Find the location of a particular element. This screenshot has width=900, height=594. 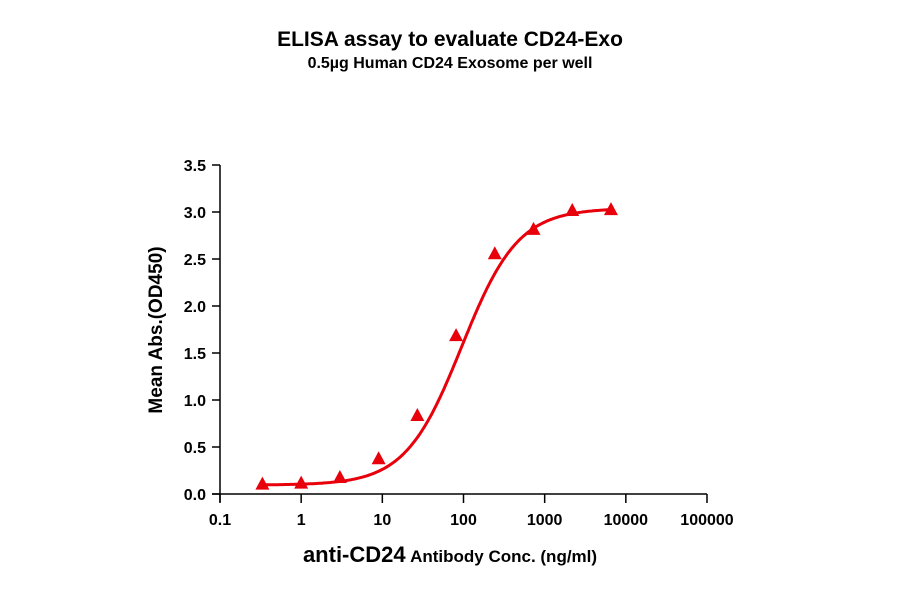

x-tick-label: 100 is located at coordinates (463, 520).